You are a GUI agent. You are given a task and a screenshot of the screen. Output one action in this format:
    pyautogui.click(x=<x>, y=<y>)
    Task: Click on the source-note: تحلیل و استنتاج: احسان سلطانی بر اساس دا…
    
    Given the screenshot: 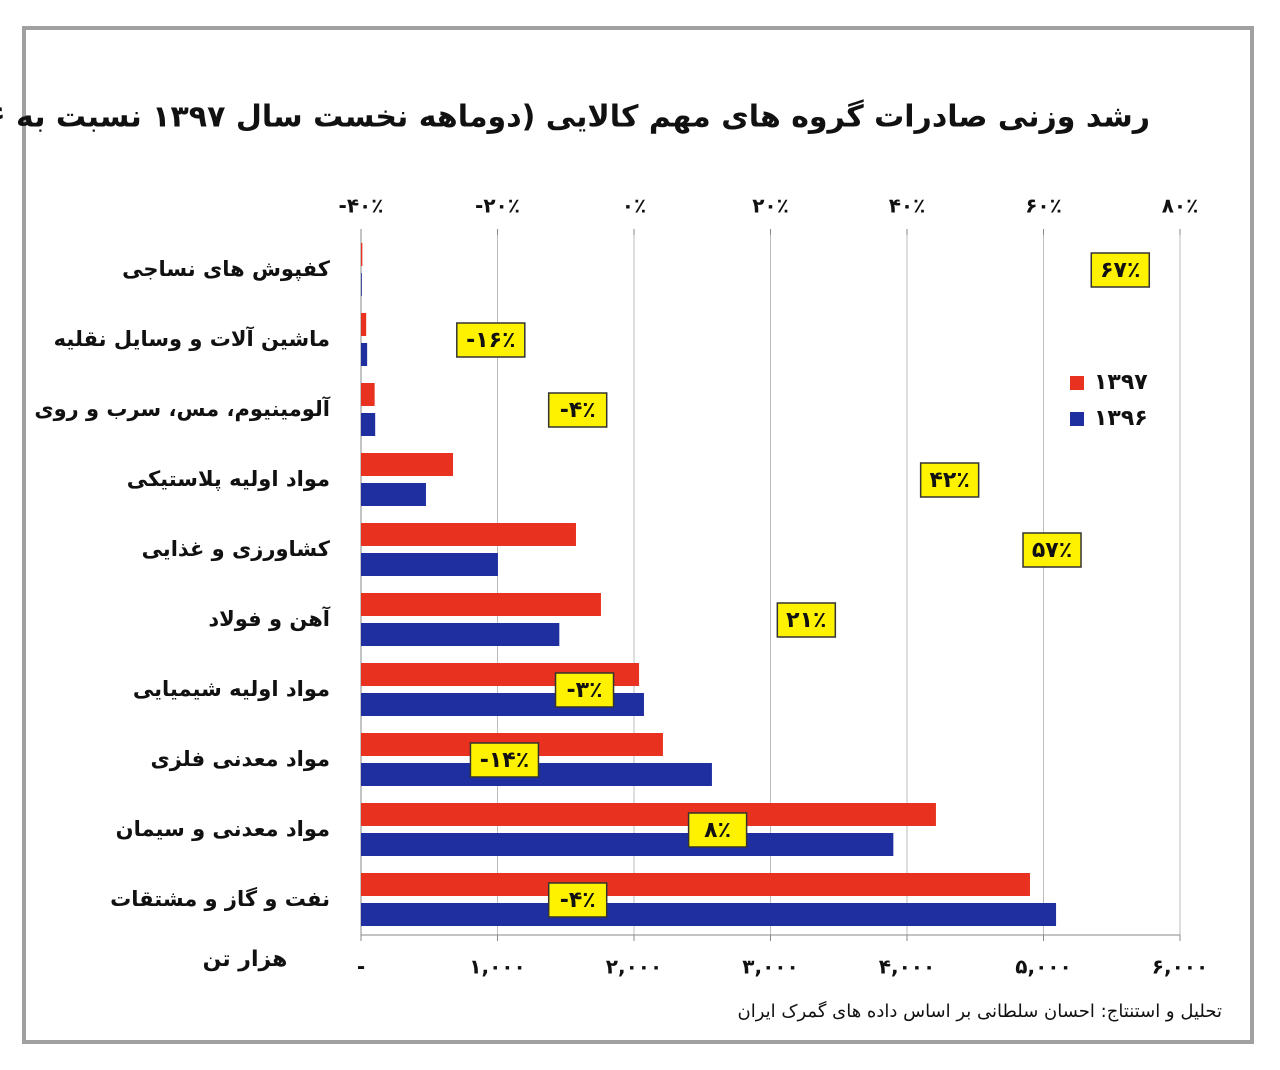 What is the action you would take?
    pyautogui.click(x=980, y=1011)
    